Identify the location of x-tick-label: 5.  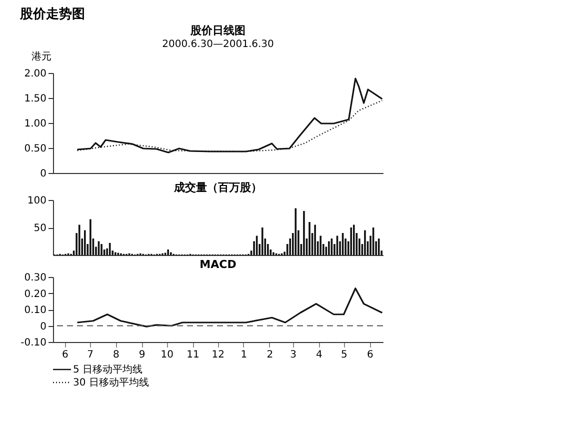
(344, 355).